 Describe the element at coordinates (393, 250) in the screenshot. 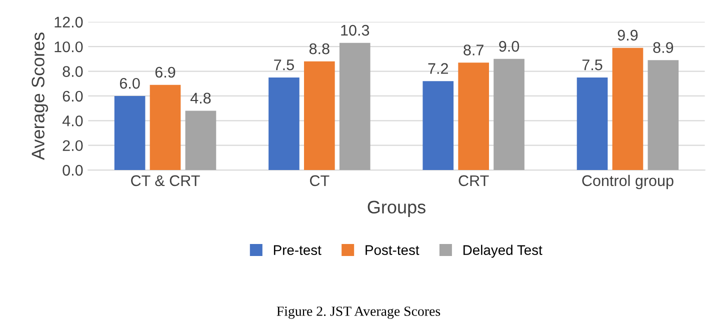

I see `legend-label: Post-test` at that location.